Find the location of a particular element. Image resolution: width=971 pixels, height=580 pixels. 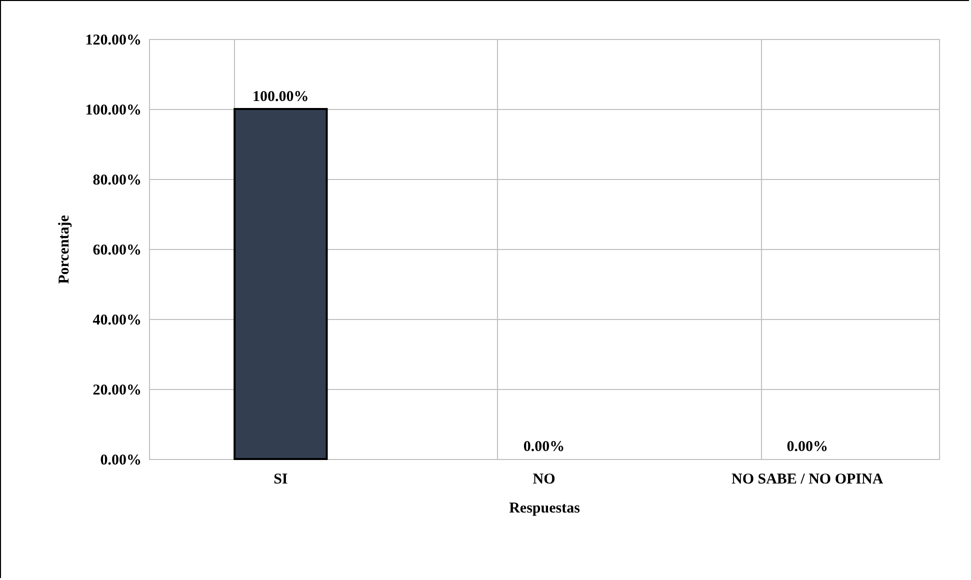

y-tick-label: 100.00% is located at coordinates (113, 110).